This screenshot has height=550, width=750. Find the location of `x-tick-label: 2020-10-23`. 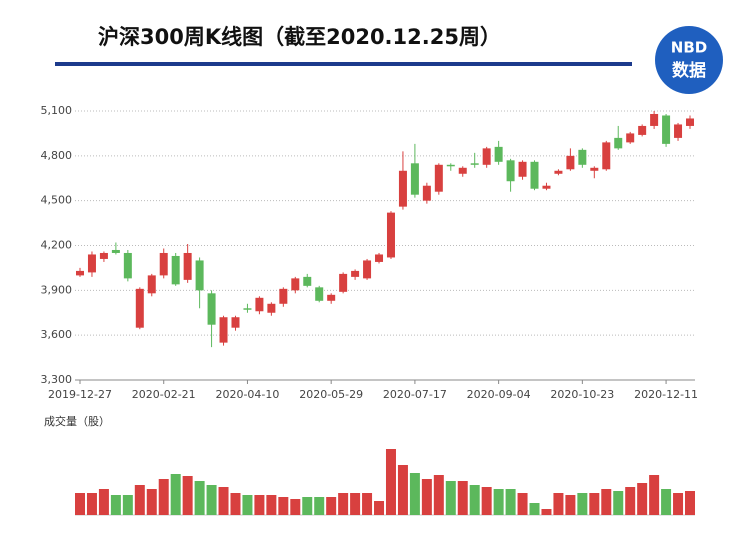

x-tick-label: 2020-10-23 is located at coordinates (582, 394).